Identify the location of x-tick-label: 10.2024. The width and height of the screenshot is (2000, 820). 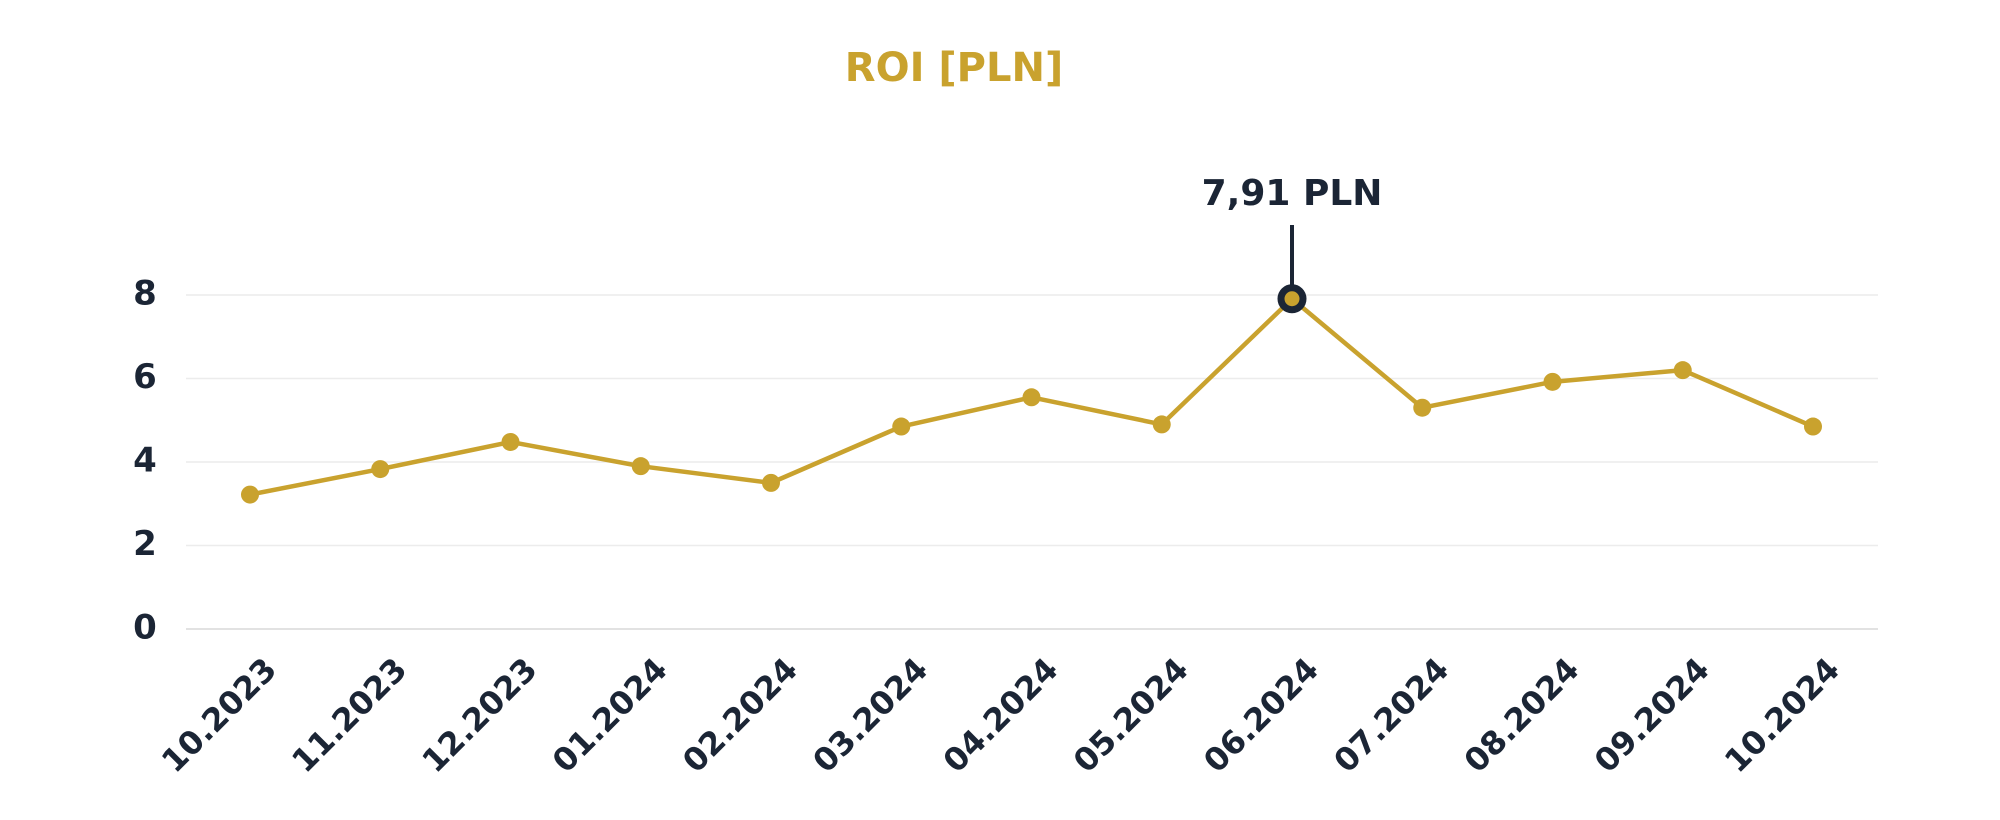
(1782, 715).